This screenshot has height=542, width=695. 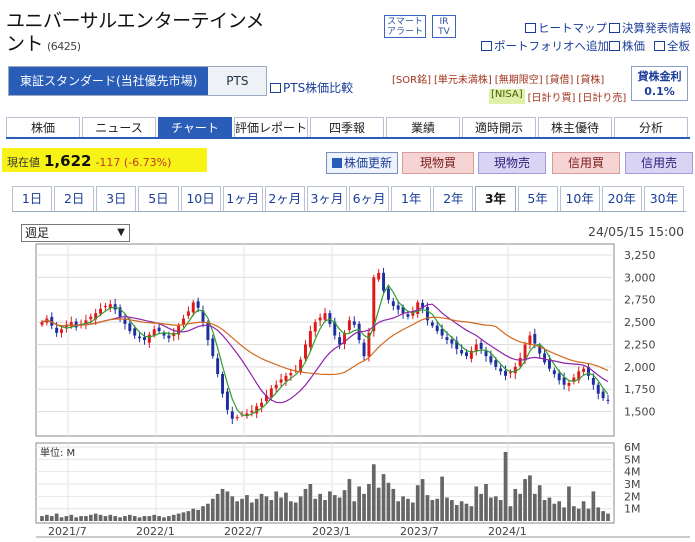 I want to click on period-1d: 1日, so click(x=32, y=198).